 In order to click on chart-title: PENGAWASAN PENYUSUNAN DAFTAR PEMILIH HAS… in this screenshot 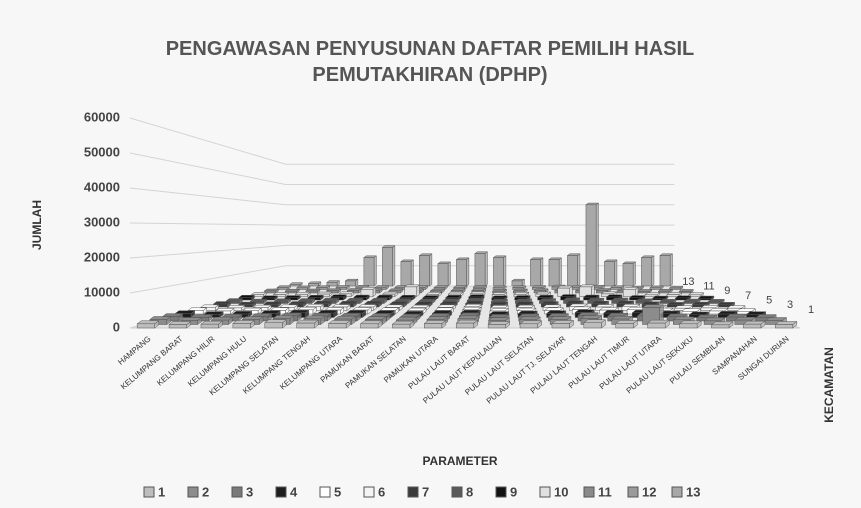, I will do `click(430, 62)`.